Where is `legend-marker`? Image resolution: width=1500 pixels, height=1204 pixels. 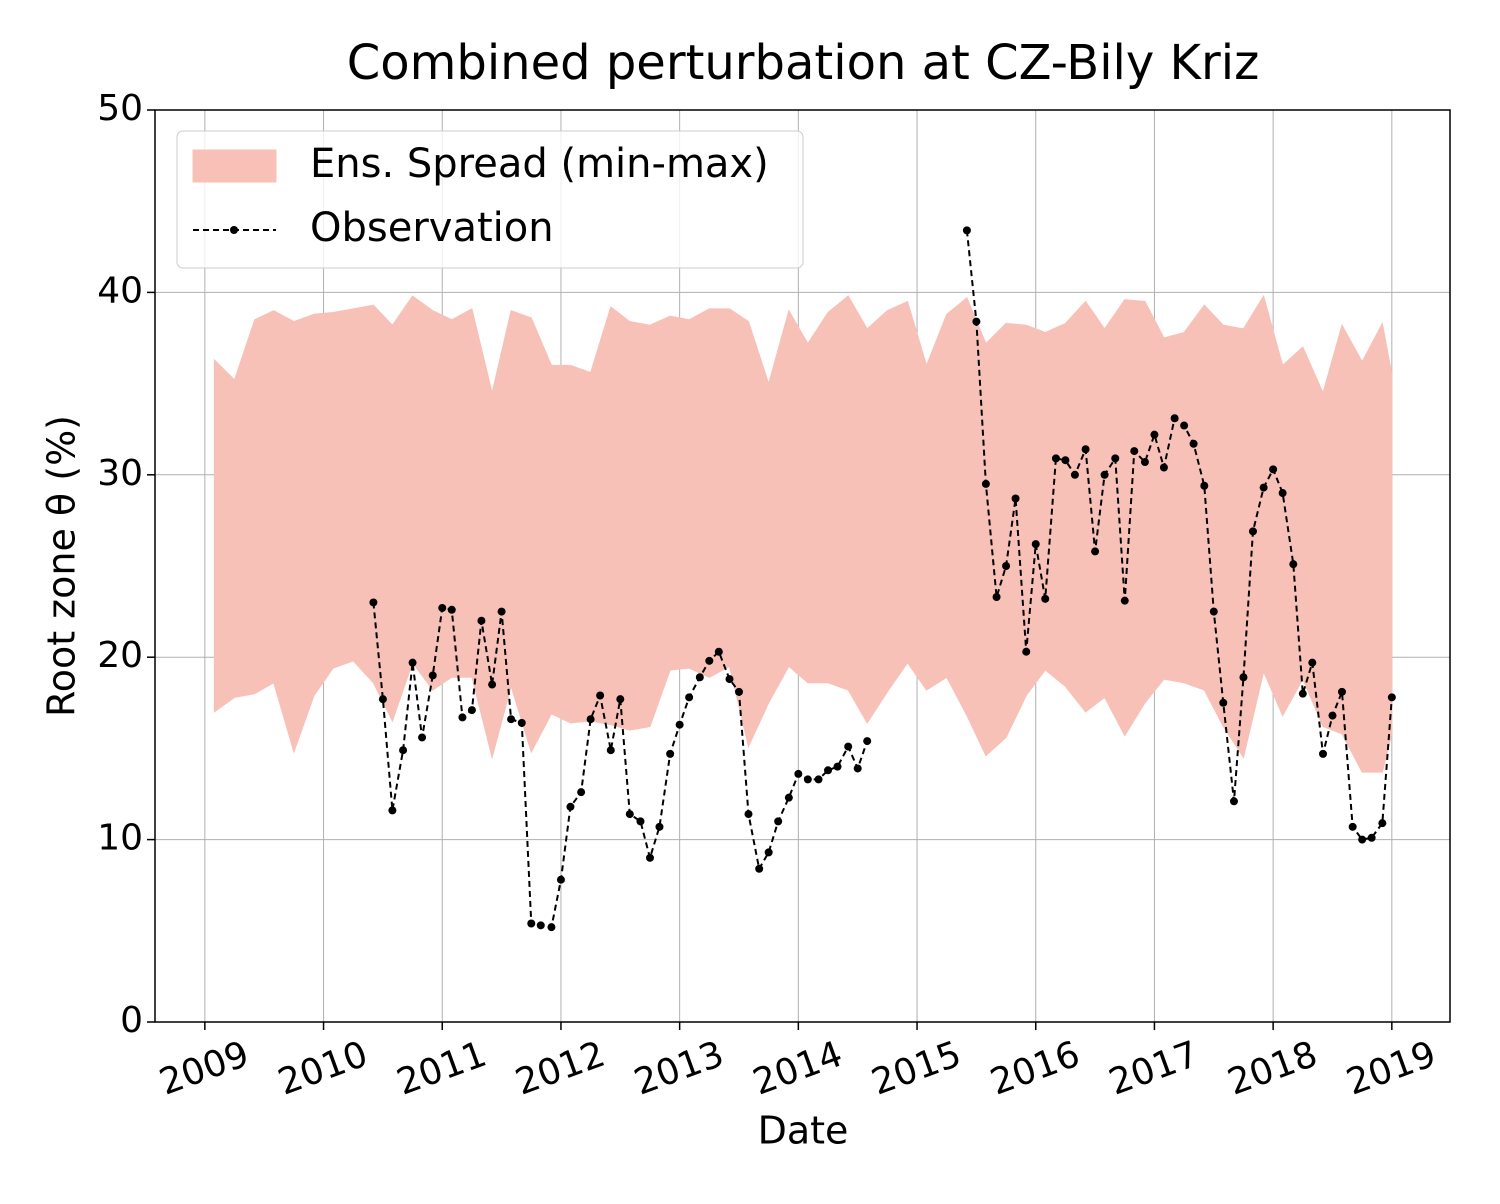 legend-marker is located at coordinates (234, 230).